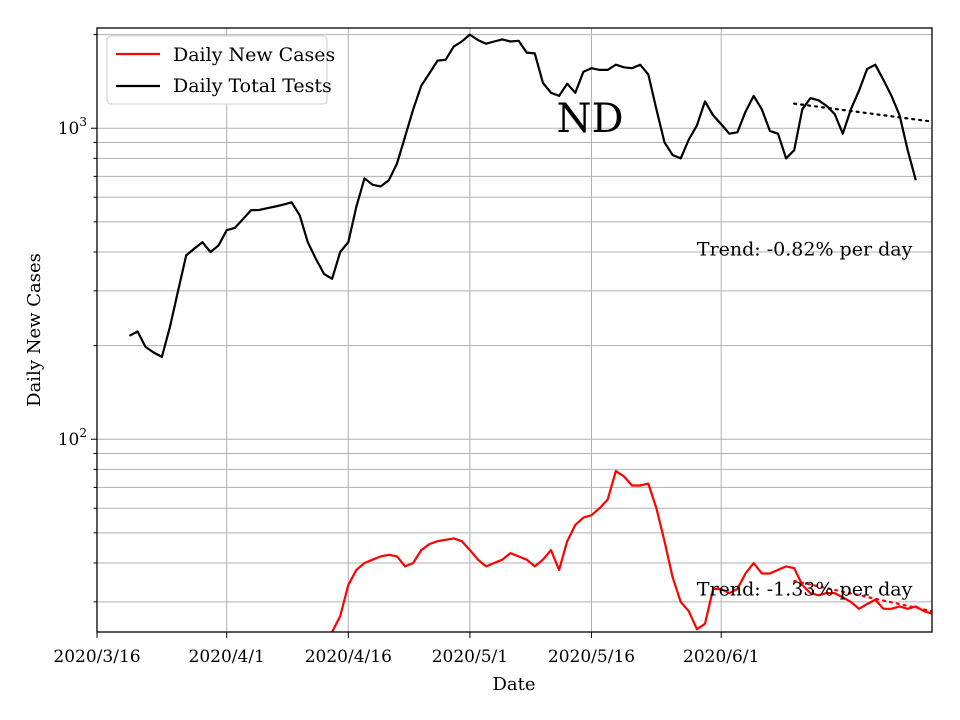  What do you see at coordinates (348, 657) in the screenshot?
I see `x-tick-label: 2020/4/16` at bounding box center [348, 657].